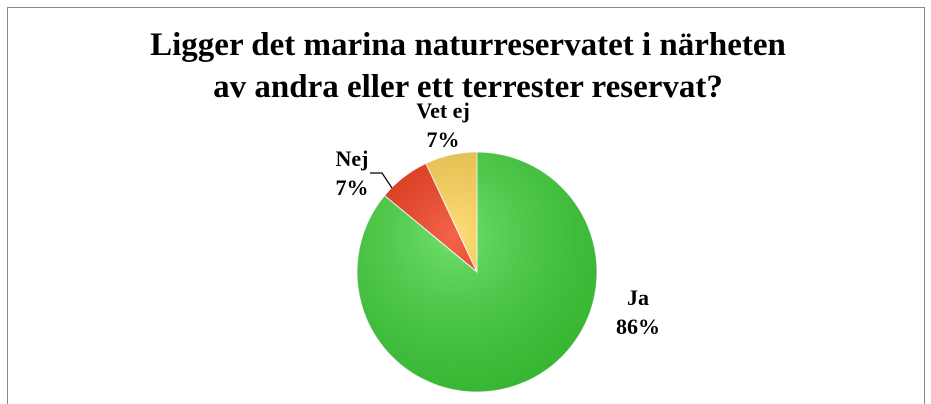 Image resolution: width=931 pixels, height=404 pixels. Describe the element at coordinates (638, 326) in the screenshot. I see `value-label: 86%` at that location.